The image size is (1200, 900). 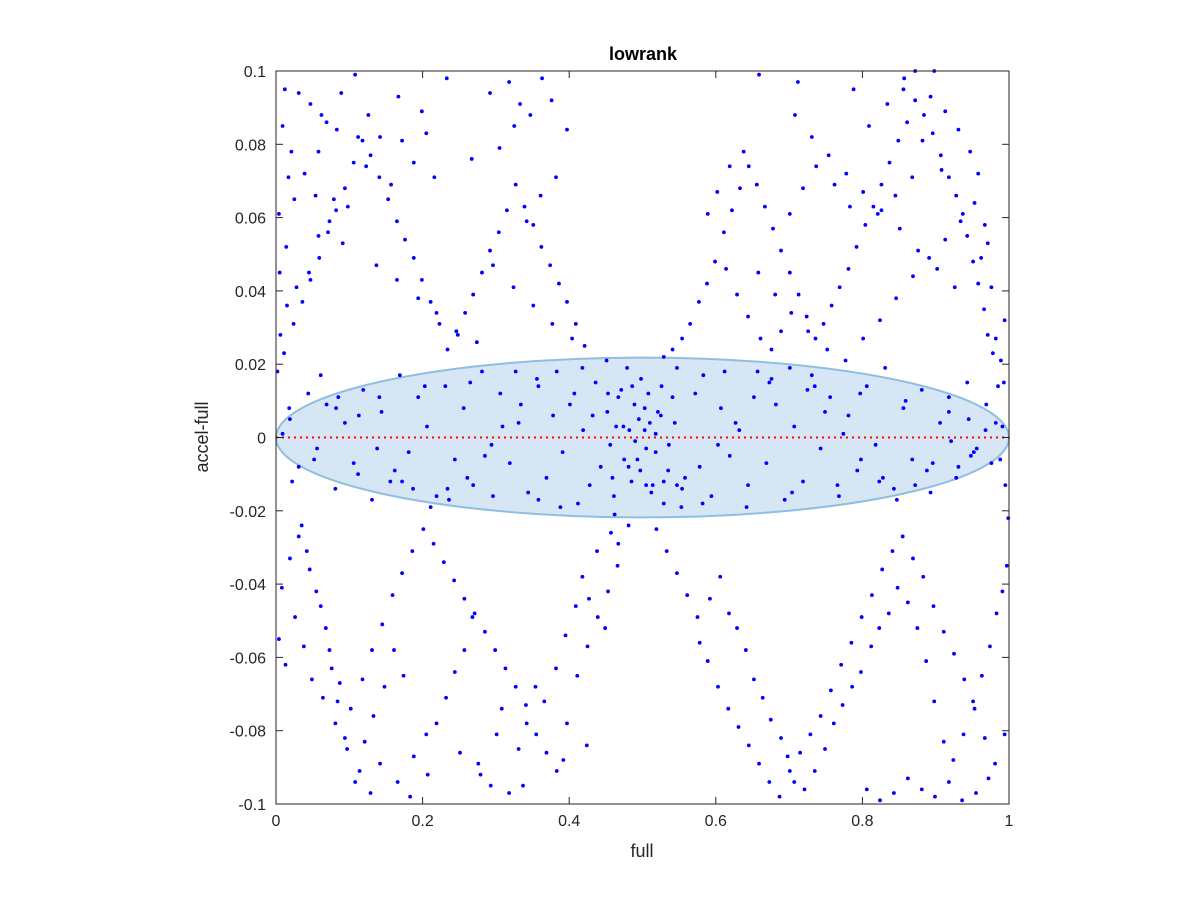 What do you see at coordinates (255, 72) in the screenshot?
I see `y-tick-label: 0.1` at bounding box center [255, 72].